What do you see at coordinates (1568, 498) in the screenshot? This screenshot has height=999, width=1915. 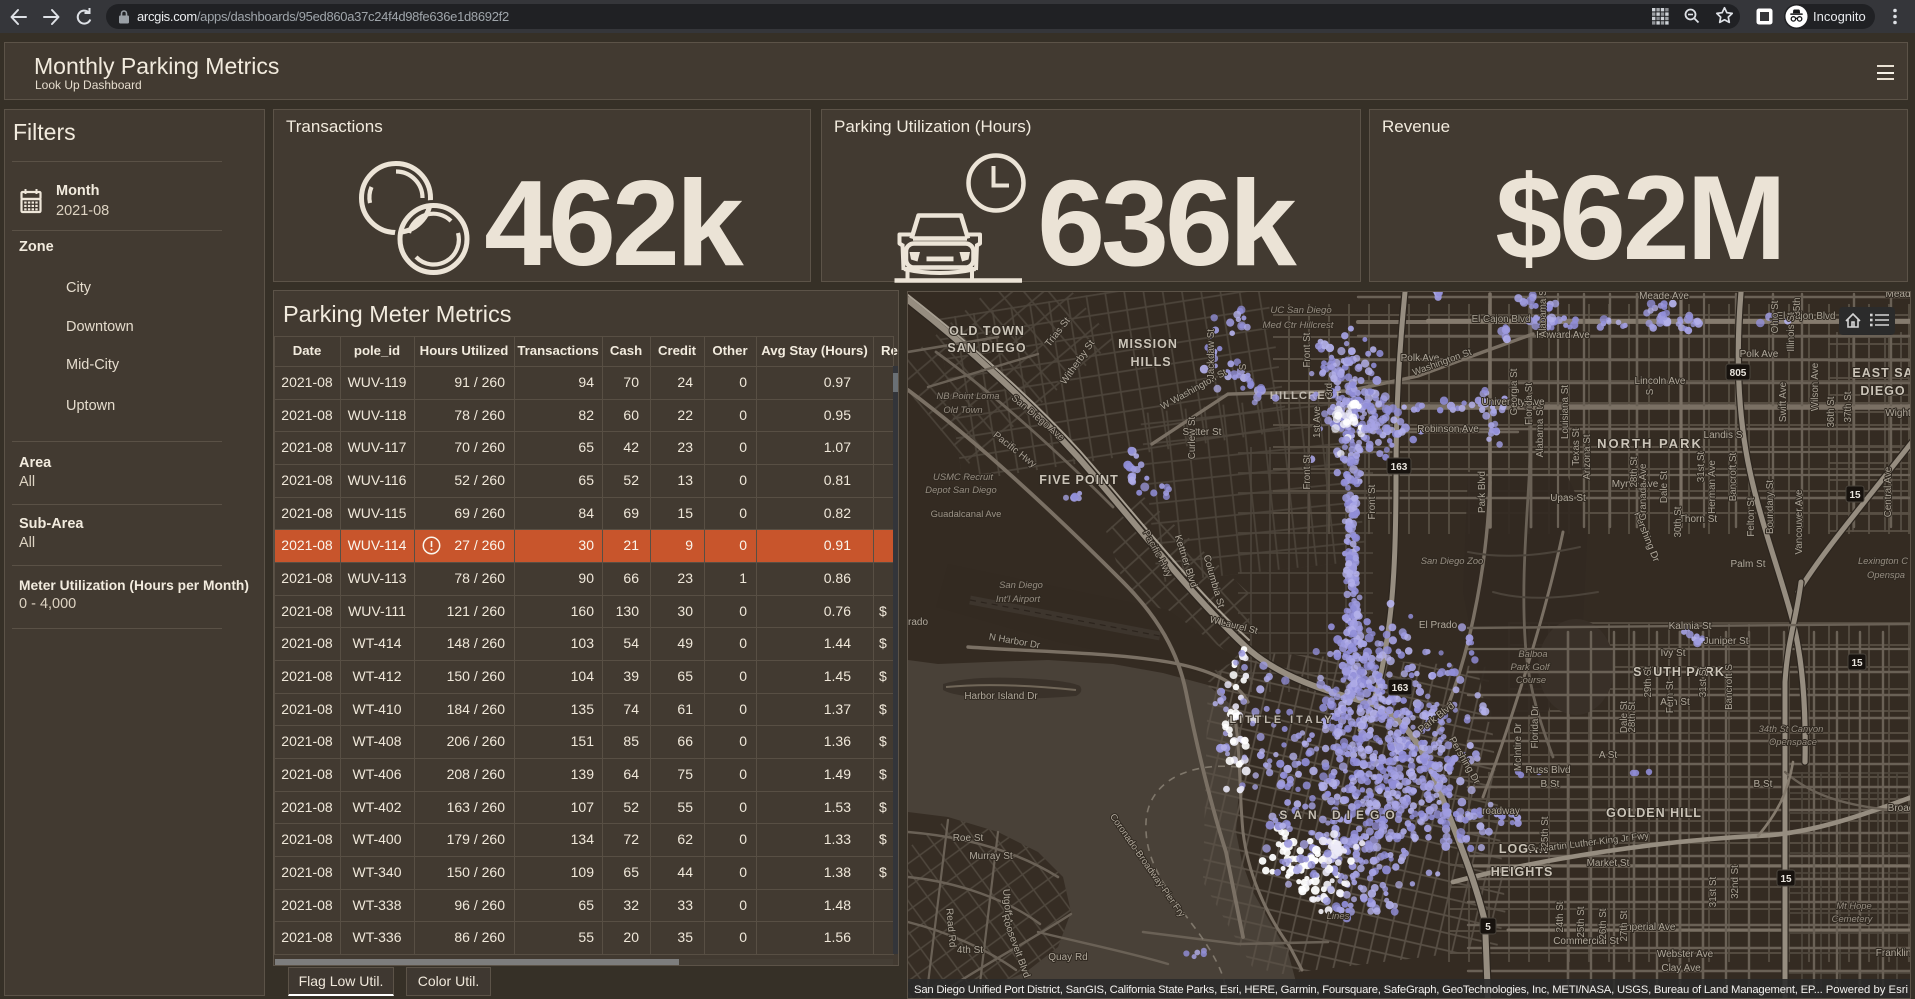 I see `svg-text: Upas St` at bounding box center [1568, 498].